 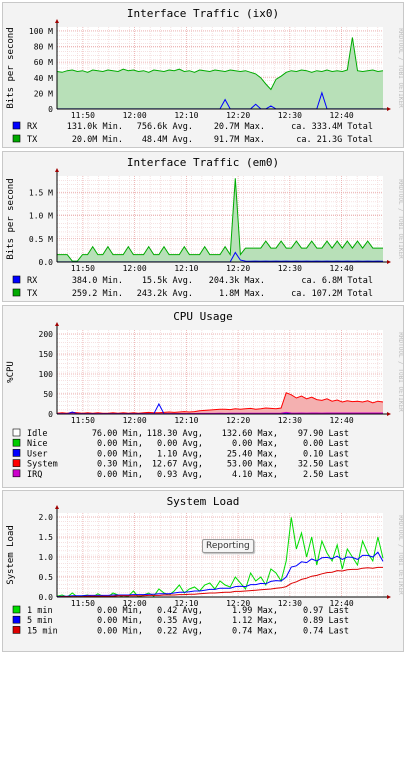 I want to click on y-tick-label: 20 M, so click(x=43, y=93).